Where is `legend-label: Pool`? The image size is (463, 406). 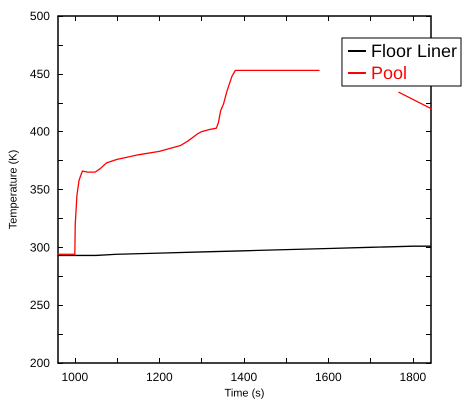
legend-label: Pool is located at coordinates (388, 73).